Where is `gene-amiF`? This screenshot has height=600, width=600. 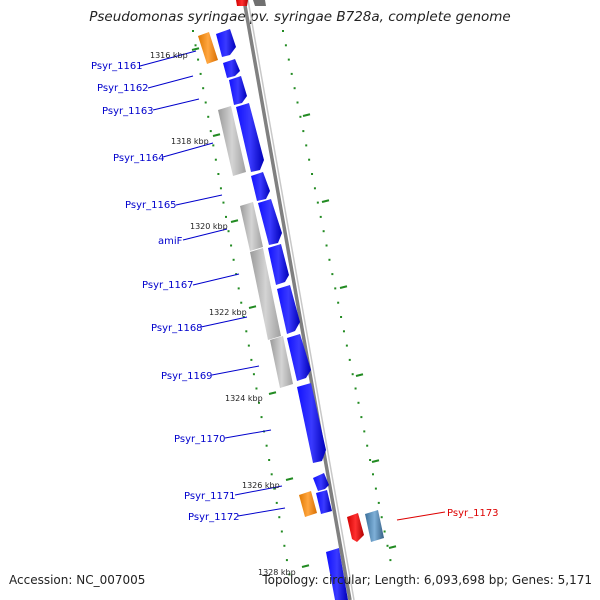
gene-amiF is located at coordinates (270, 222).